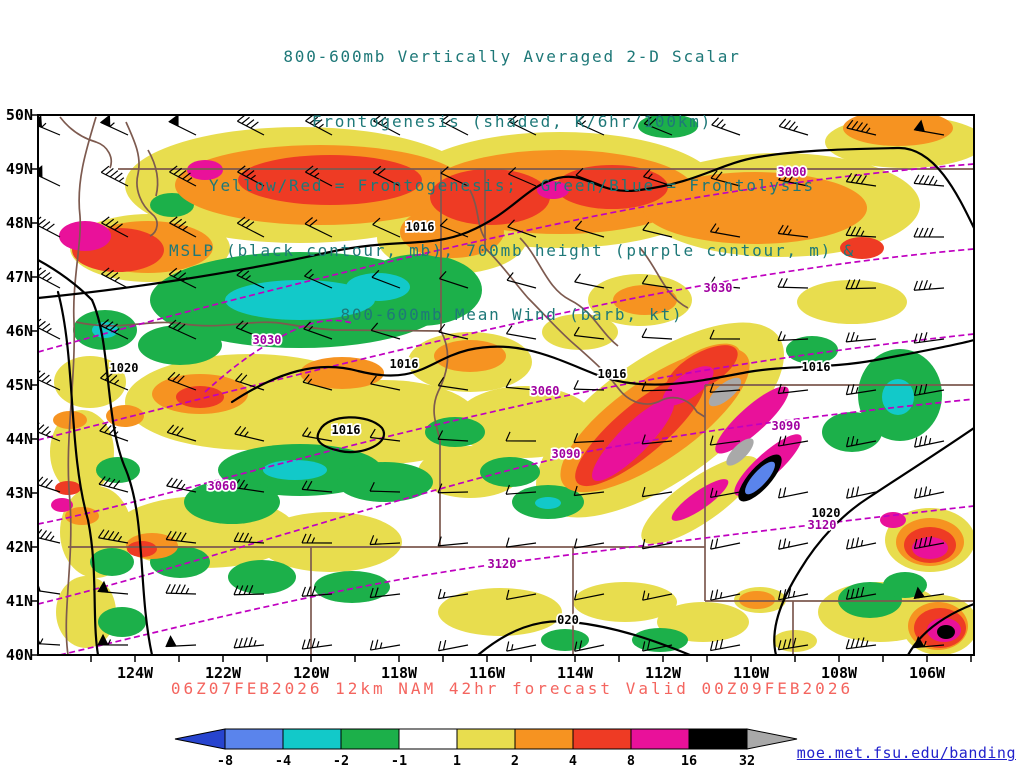  Describe the element at coordinates (19, 277) in the screenshot. I see `lat-axis-label: 47N` at that location.